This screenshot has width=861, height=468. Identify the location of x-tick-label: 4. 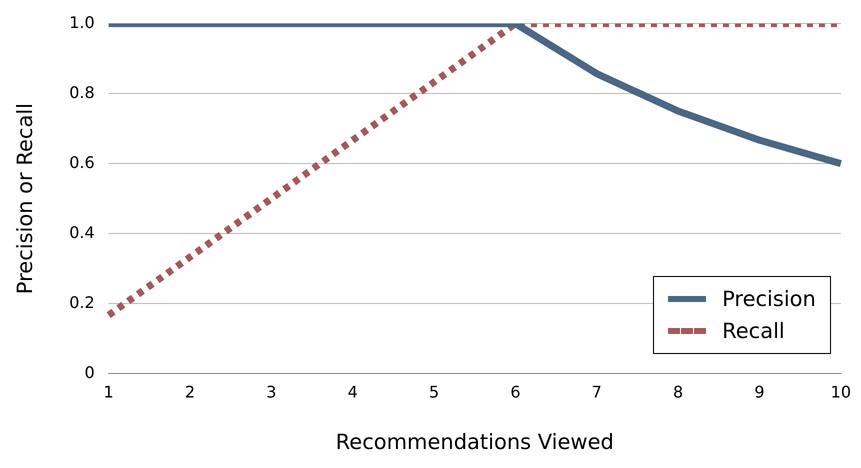
(353, 392).